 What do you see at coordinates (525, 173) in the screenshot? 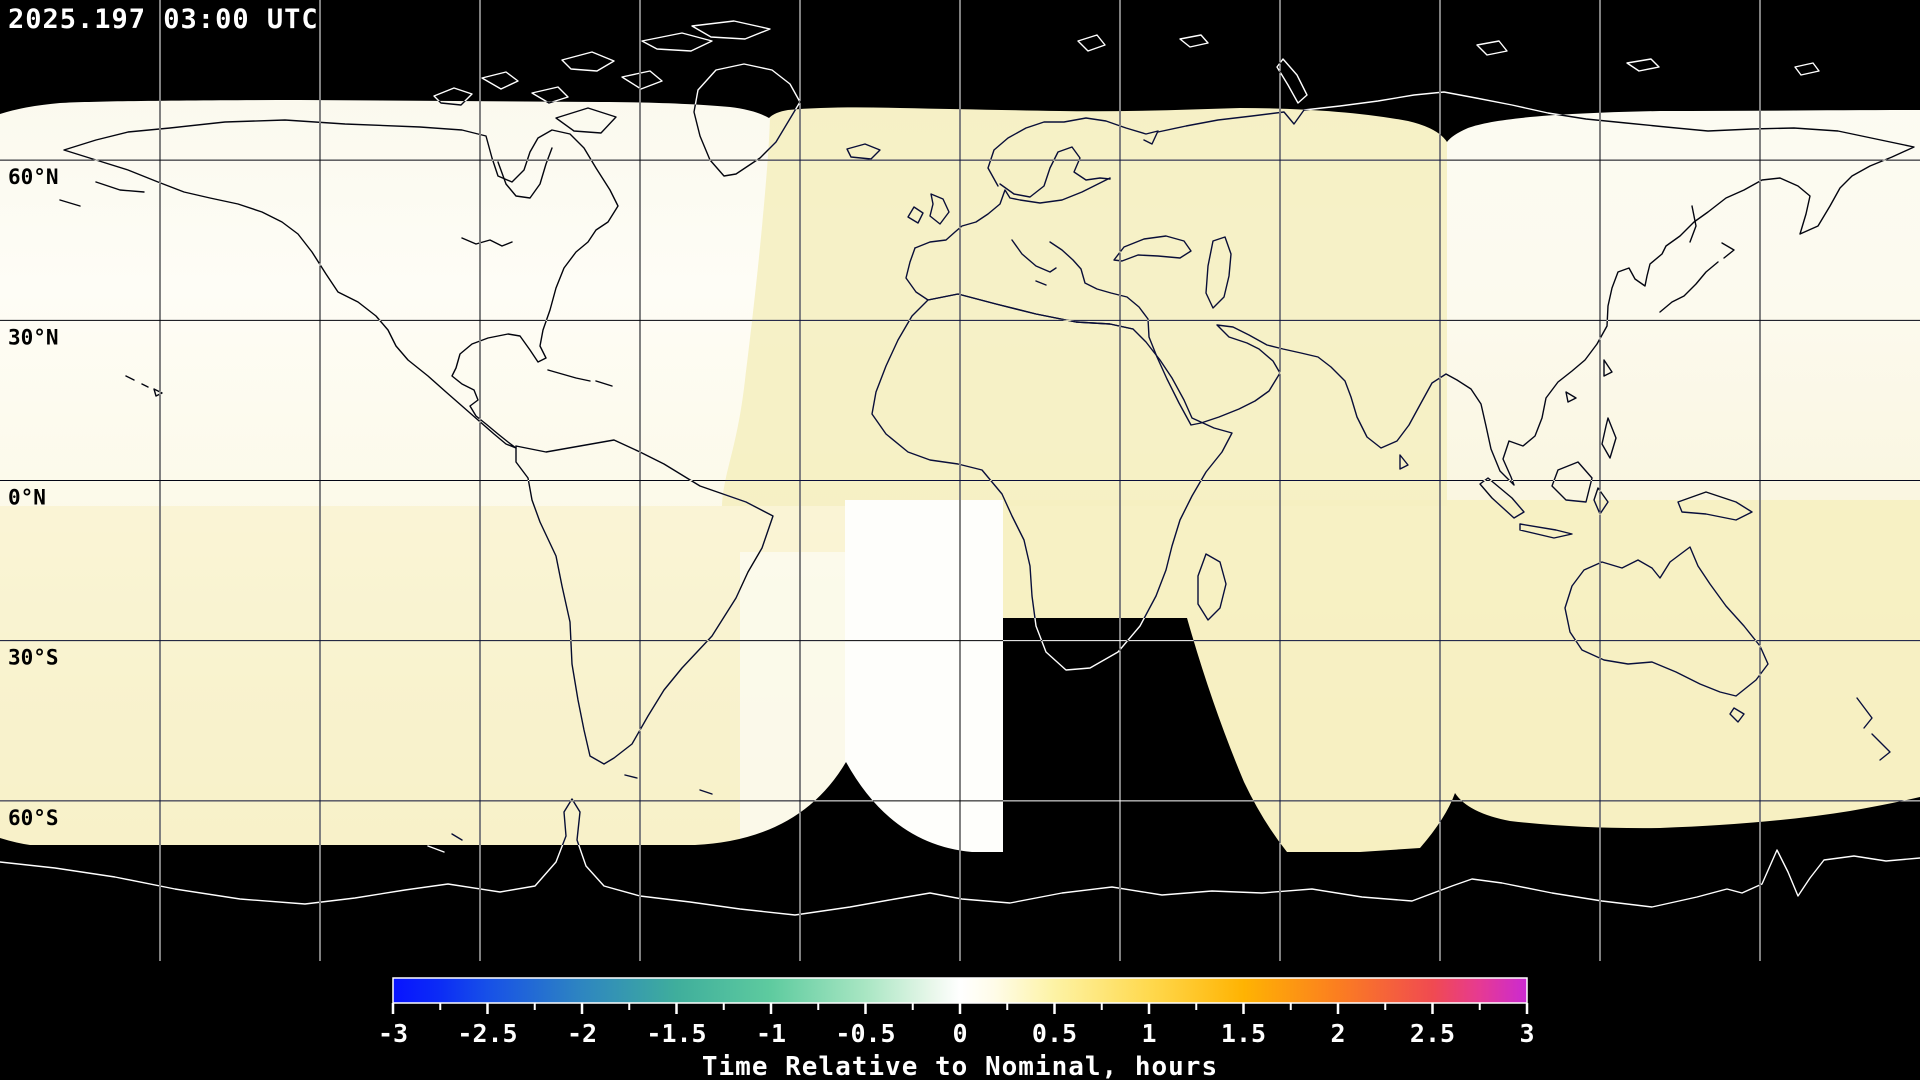
I see `coastline-hudson-bay` at bounding box center [525, 173].